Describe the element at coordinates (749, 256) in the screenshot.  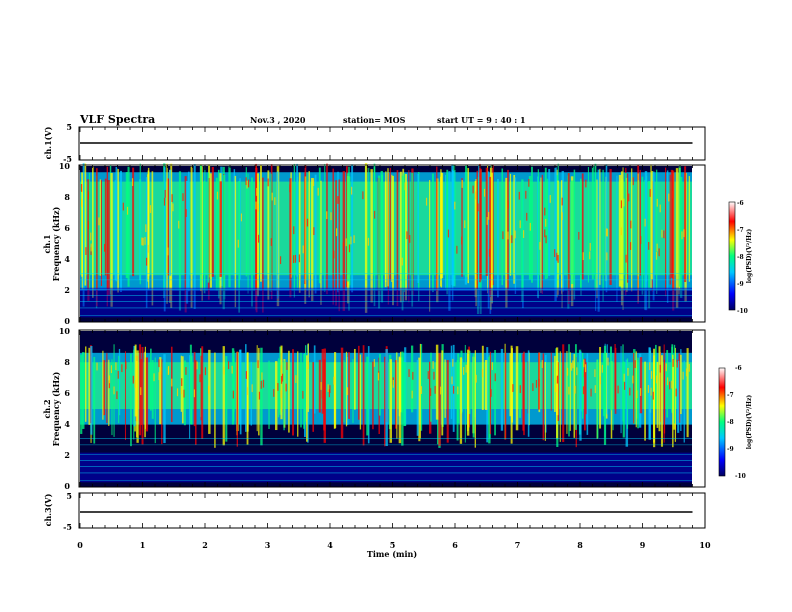
I see `ch1-colorbar-label: log(PSD)(V²/Hz)` at that location.